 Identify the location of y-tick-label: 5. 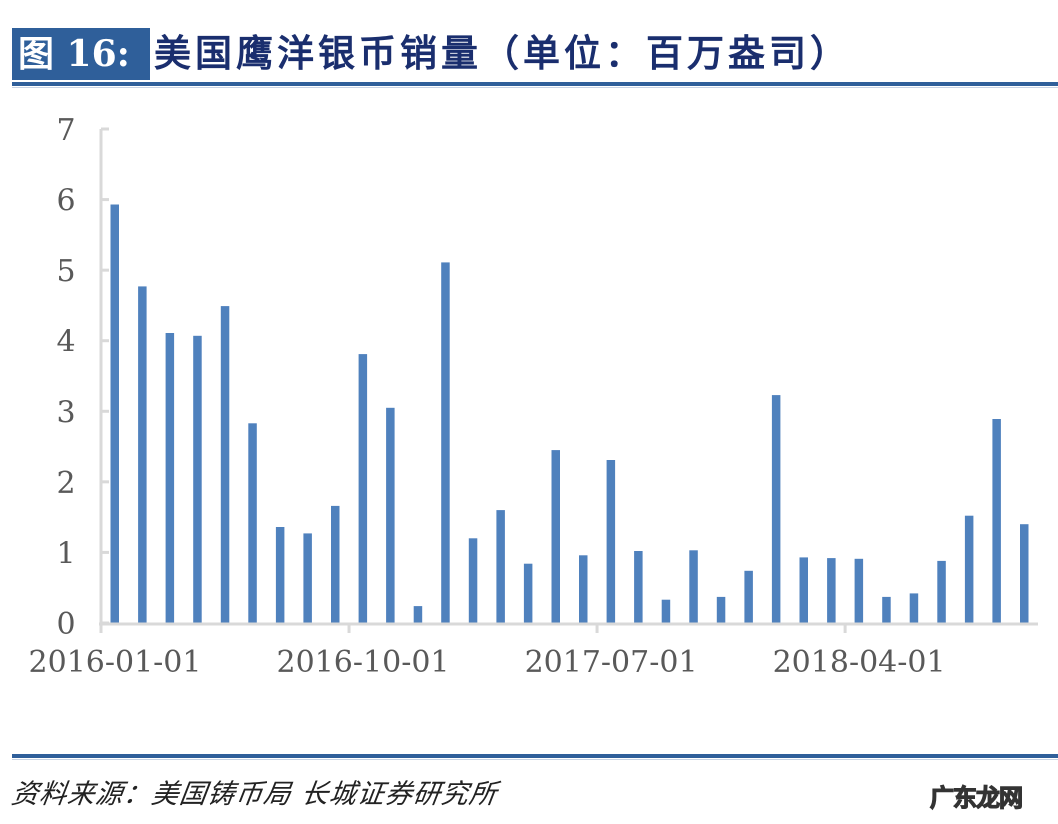
(65, 271).